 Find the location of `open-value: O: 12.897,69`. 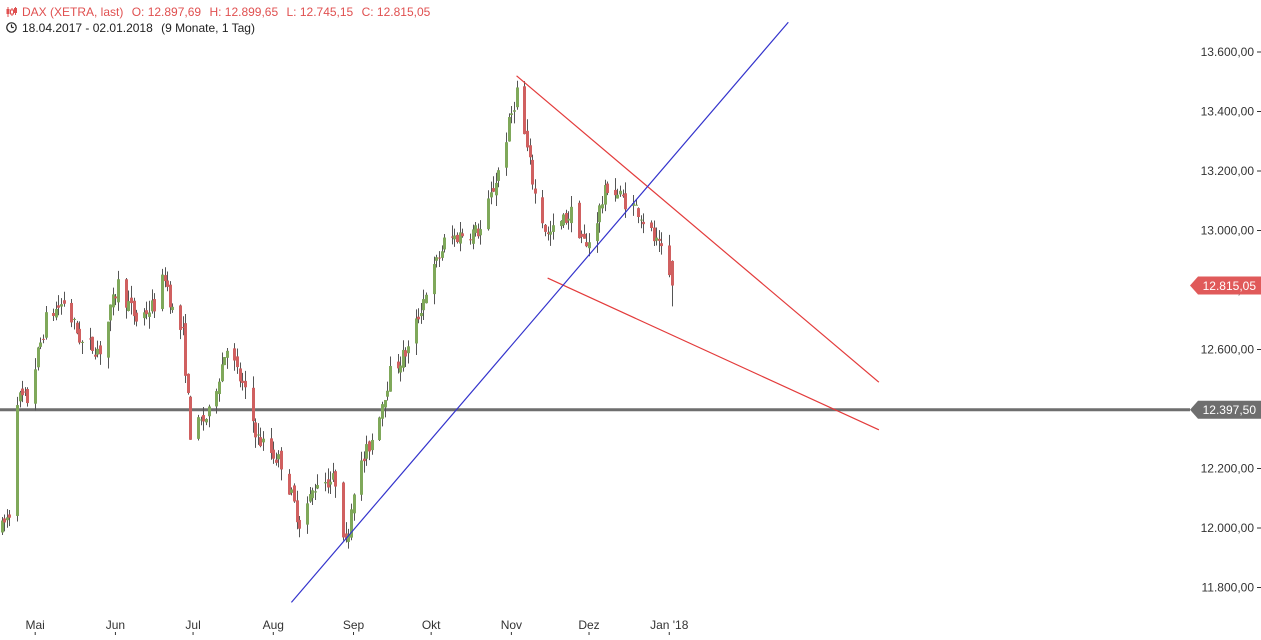

open-value: O: 12.897,69 is located at coordinates (166, 12).